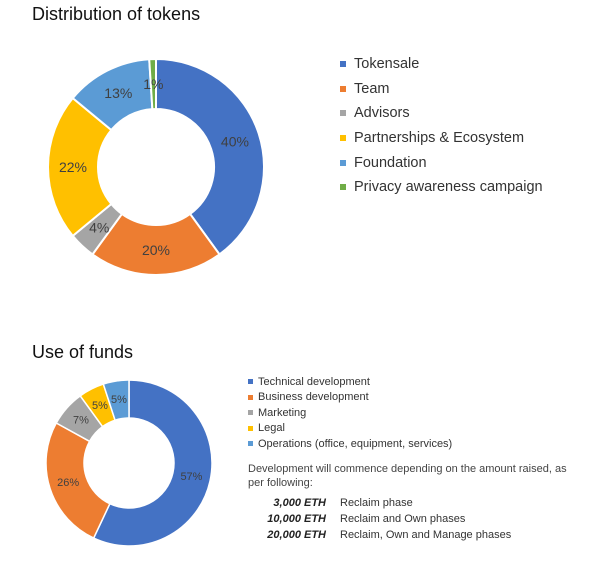 This screenshot has width=594, height=568. Describe the element at coordinates (81, 421) in the screenshot. I see `donut-data-label: 7%` at that location.